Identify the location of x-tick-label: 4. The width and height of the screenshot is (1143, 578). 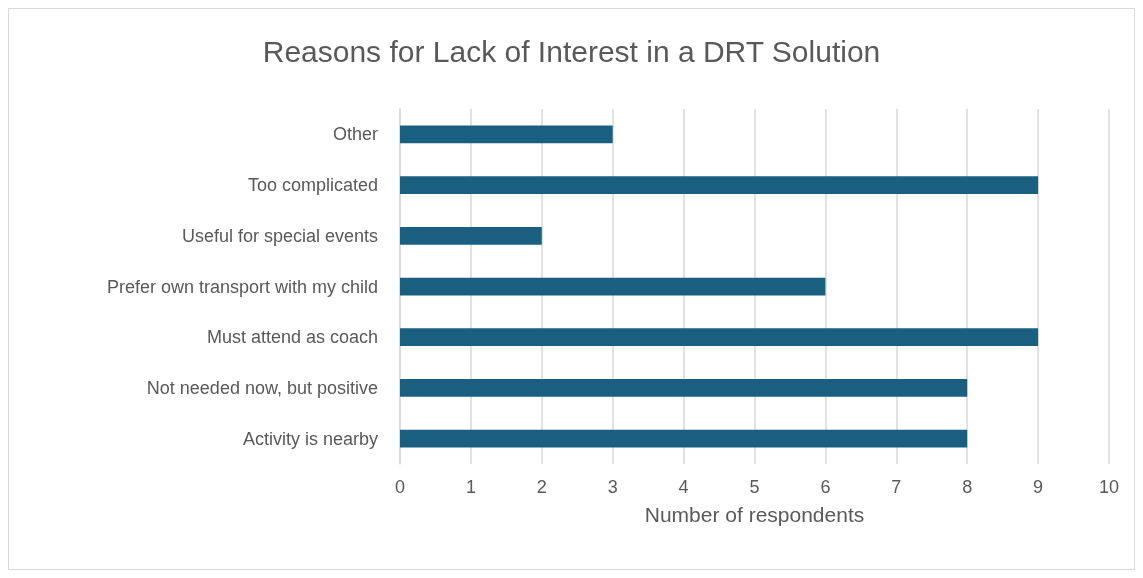
(683, 487).